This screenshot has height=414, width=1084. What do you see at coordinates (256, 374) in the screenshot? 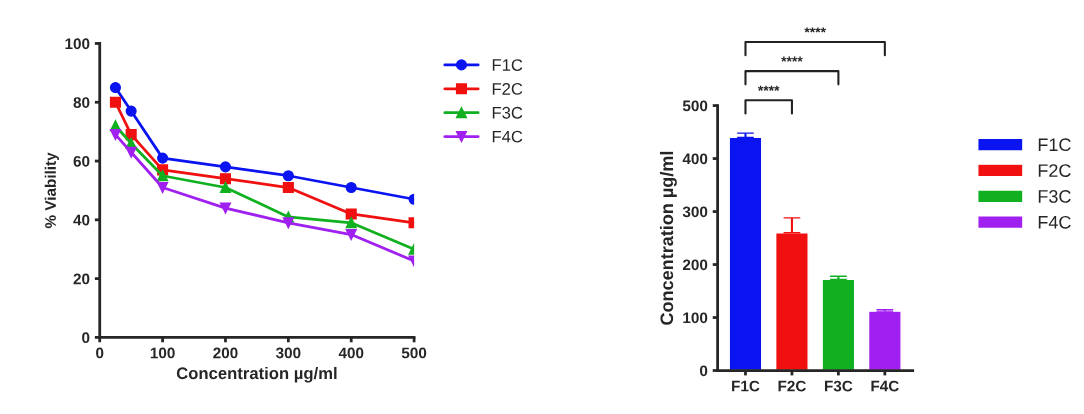
I see `x-axis-title: Concentration µg/ml` at bounding box center [256, 374].